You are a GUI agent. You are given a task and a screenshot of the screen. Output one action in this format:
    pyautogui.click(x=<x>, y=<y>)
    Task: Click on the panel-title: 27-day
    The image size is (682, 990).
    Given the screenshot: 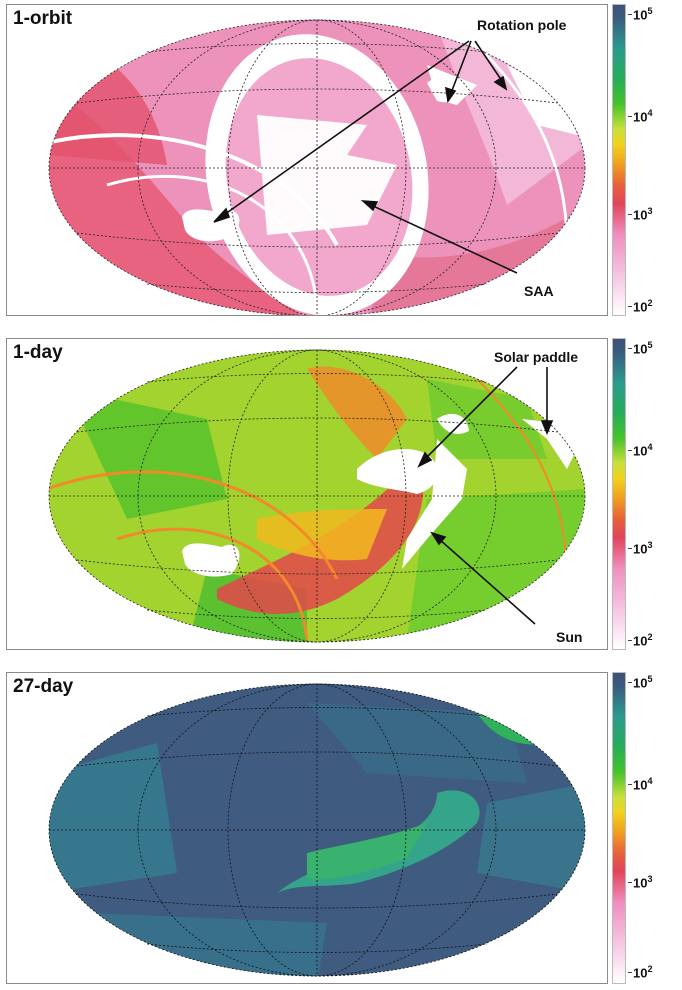 What is the action you would take?
    pyautogui.click(x=43, y=686)
    